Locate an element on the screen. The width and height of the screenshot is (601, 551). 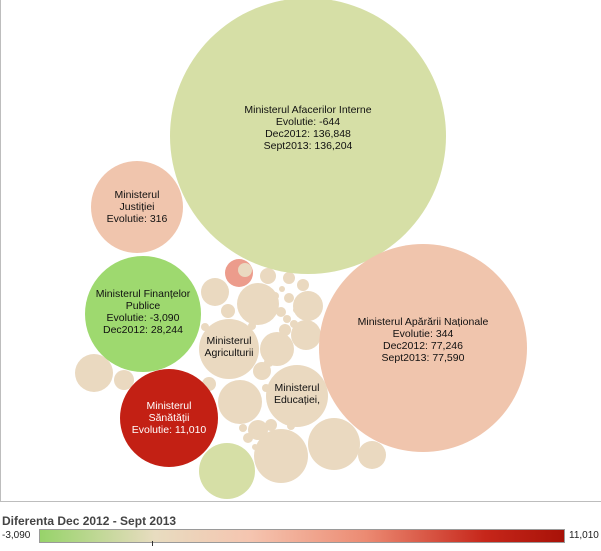
bubble-label-line: Evolutie: 316 is located at coordinates (137, 219).